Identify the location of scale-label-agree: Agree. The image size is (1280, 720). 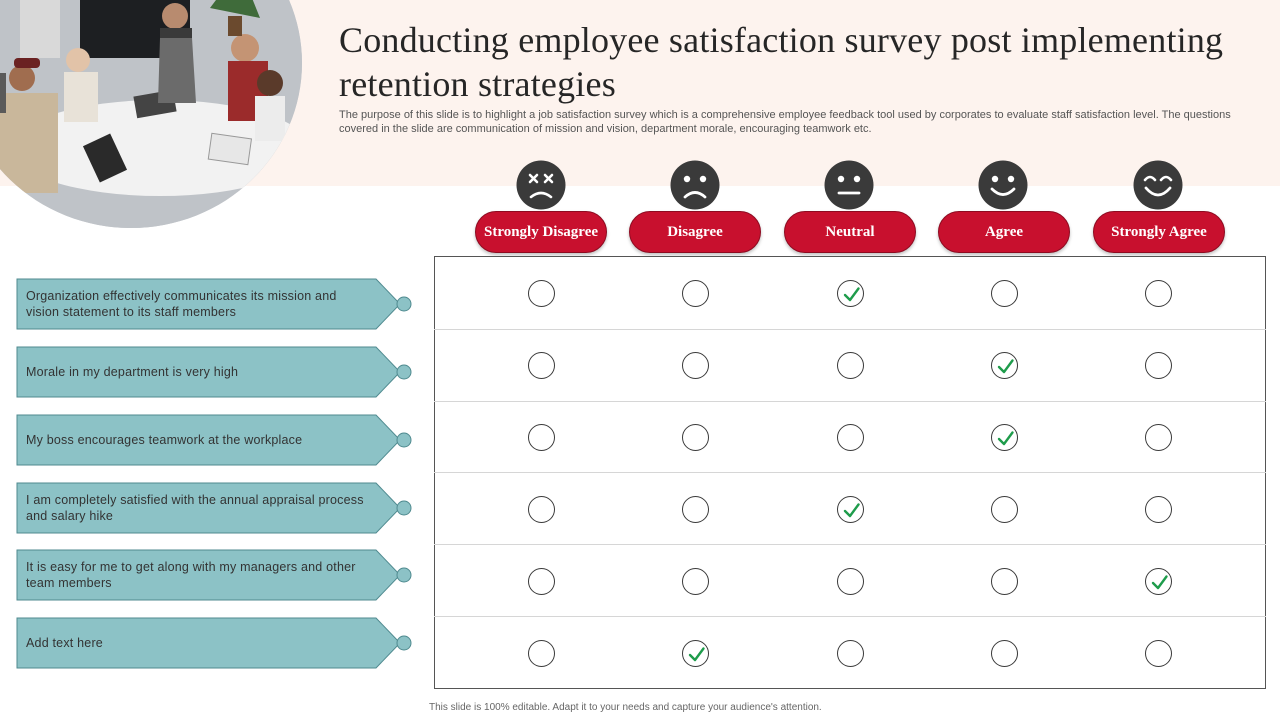
(1004, 232).